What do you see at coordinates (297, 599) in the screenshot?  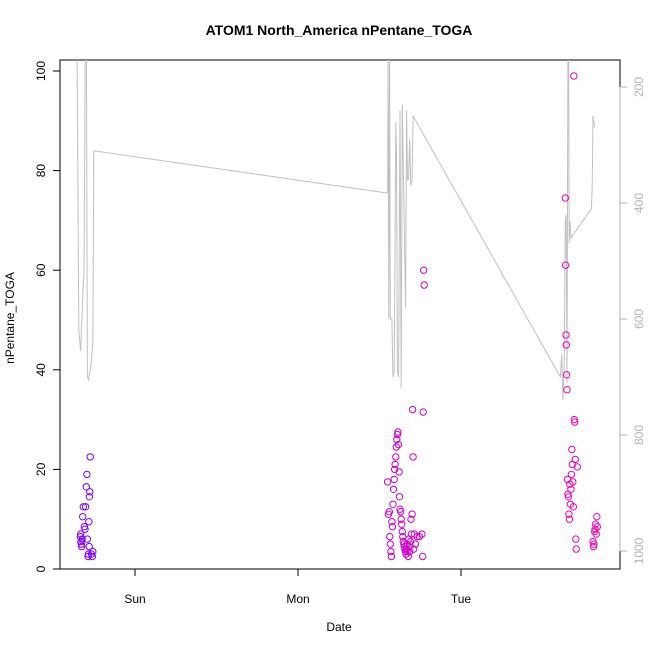 I see `x-tick-label: Mon` at bounding box center [297, 599].